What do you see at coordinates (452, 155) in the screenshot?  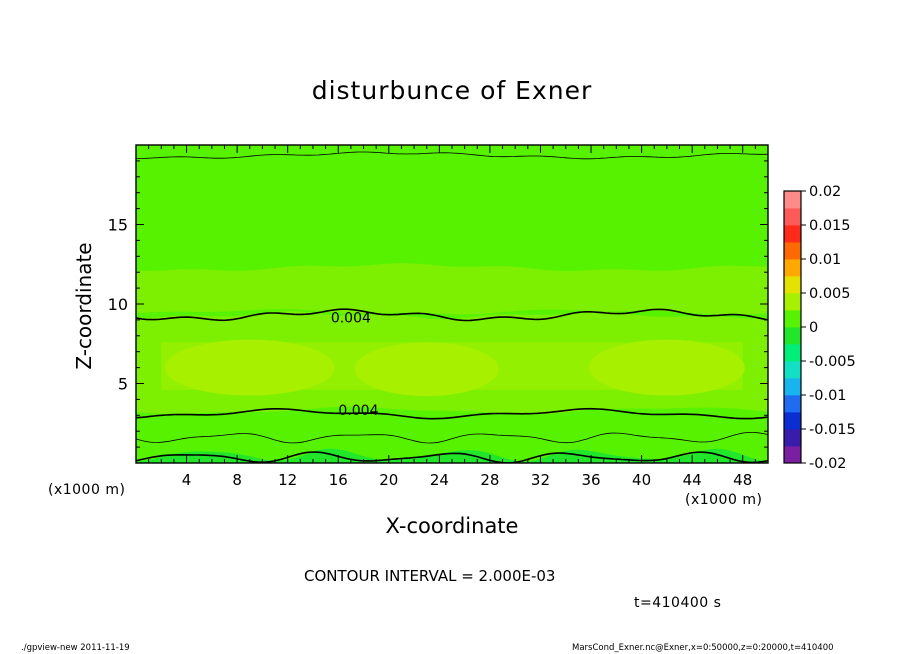 I see `contour-line-top` at bounding box center [452, 155].